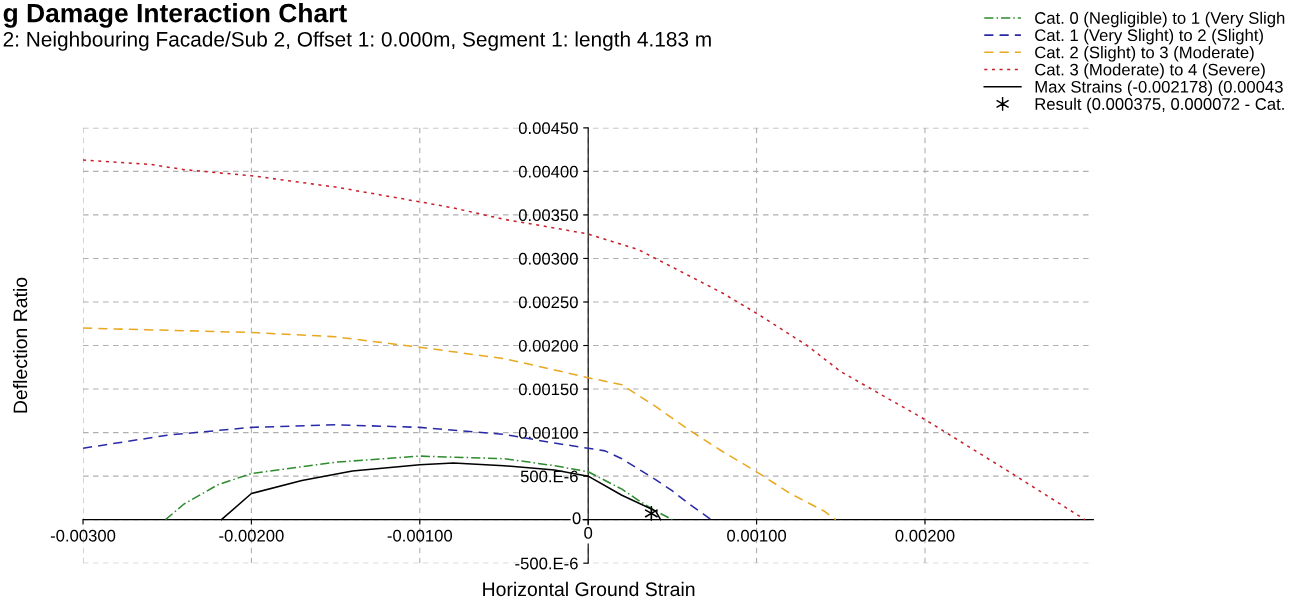 This screenshot has width=1297, height=603. What do you see at coordinates (1149, 36) in the screenshot?
I see `legend-label: Cat. 1 (Very Slight) to 2 (Slight)` at bounding box center [1149, 36].